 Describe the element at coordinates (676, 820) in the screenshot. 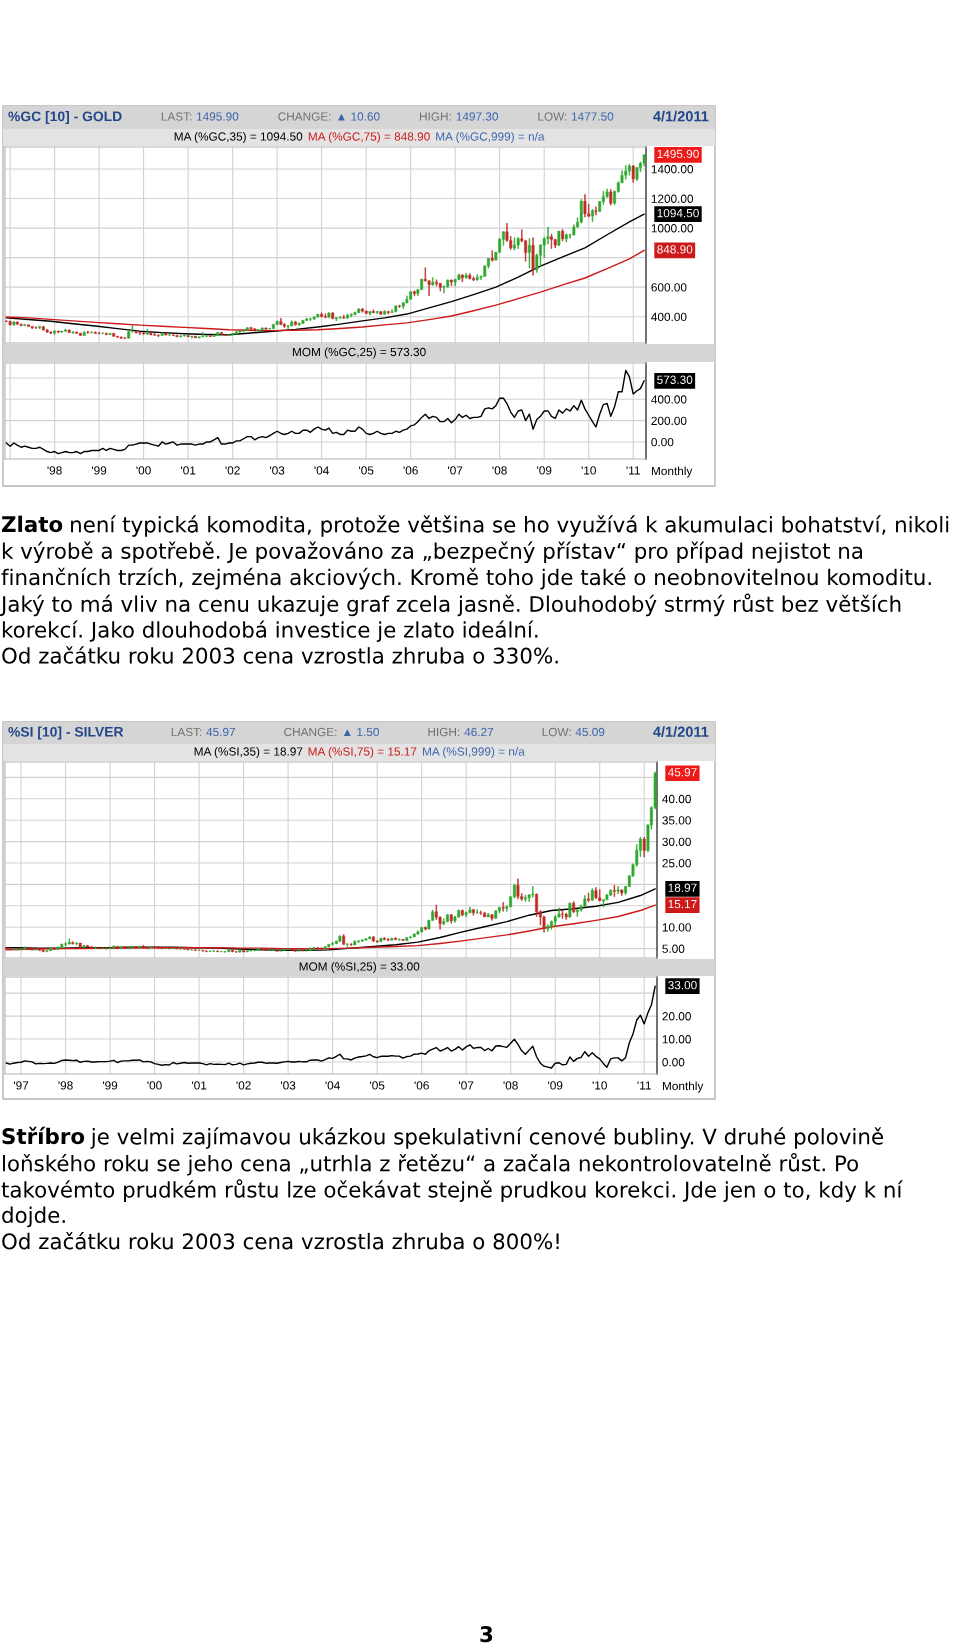

I see `y-tick-label: 35.00` at that location.